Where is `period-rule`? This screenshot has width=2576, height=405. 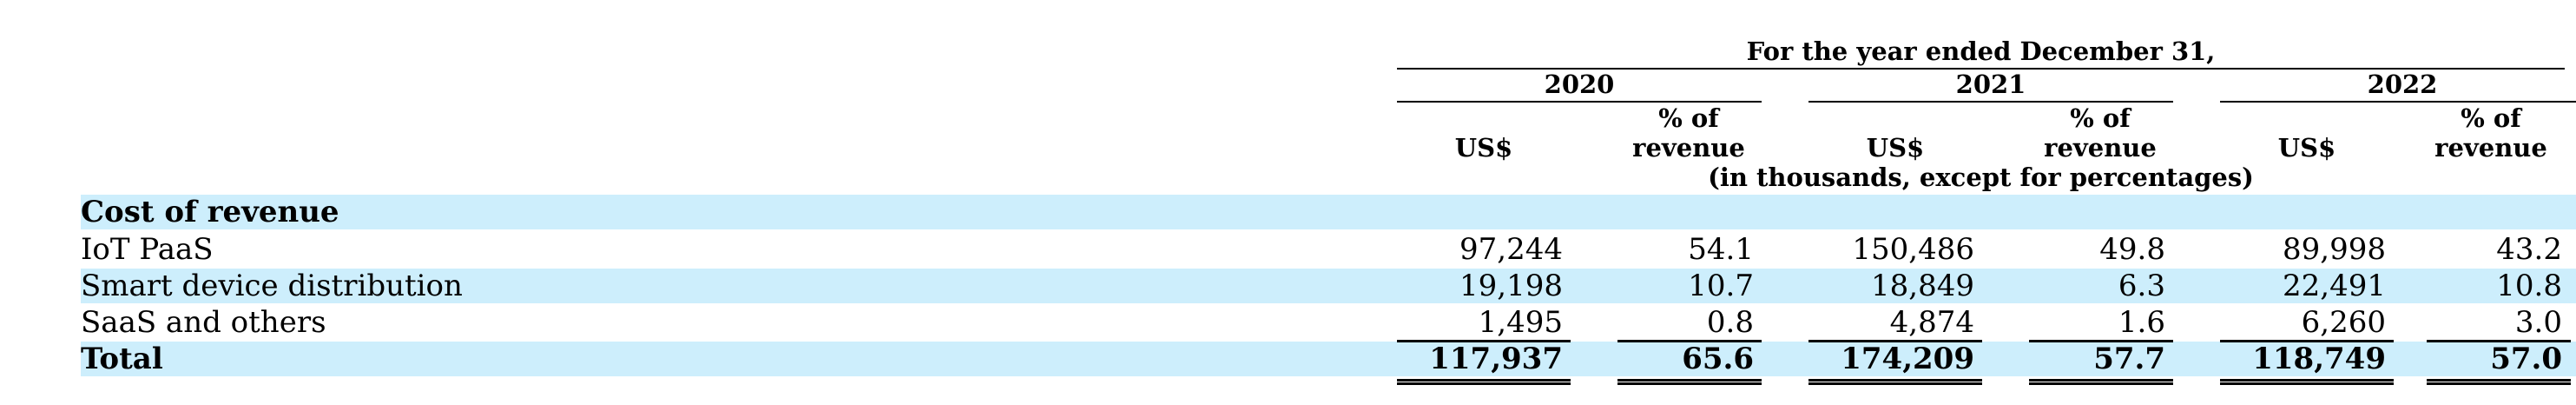
period-rule is located at coordinates (1981, 69).